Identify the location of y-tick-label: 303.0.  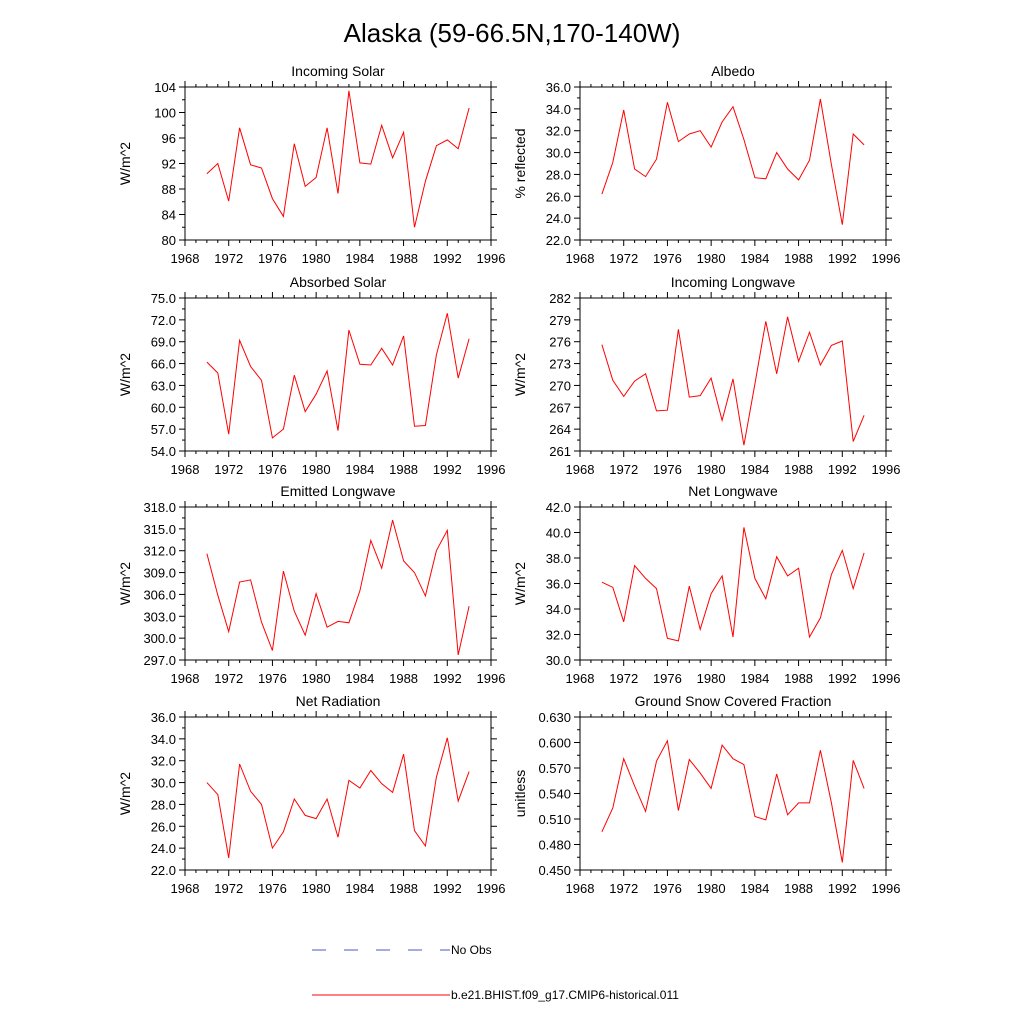
(159, 616).